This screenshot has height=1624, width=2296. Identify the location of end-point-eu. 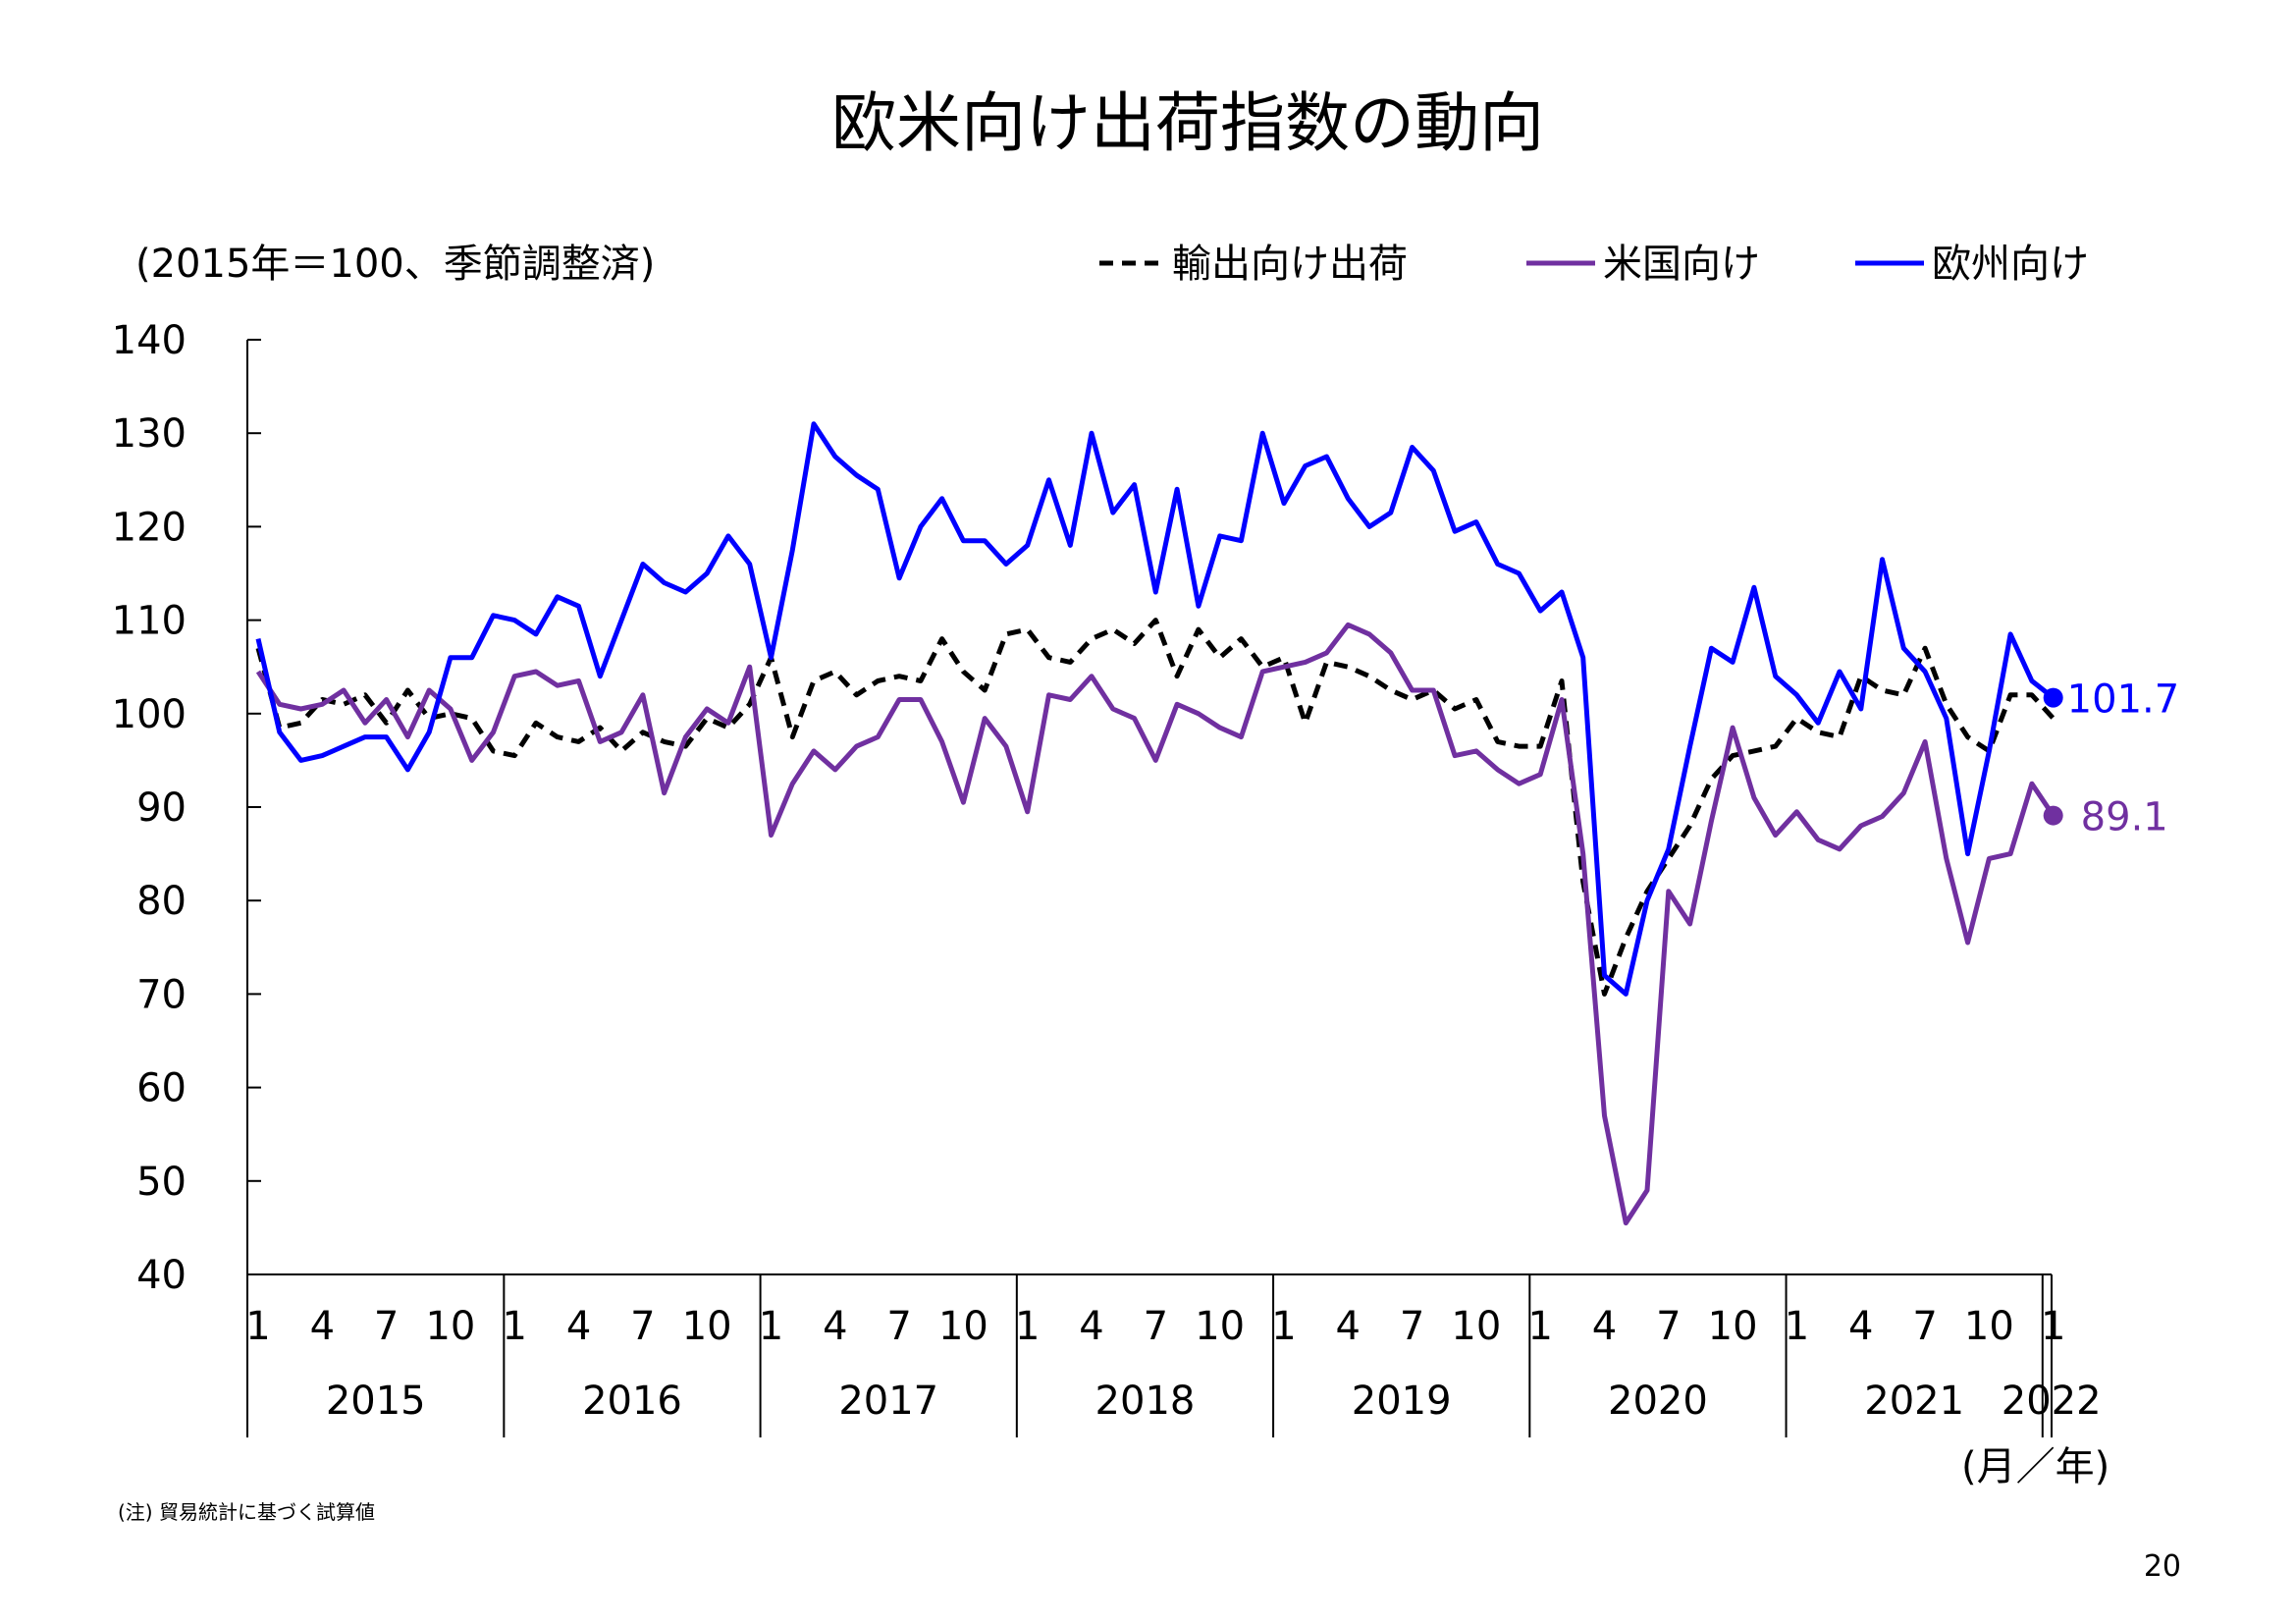
(2053, 697).